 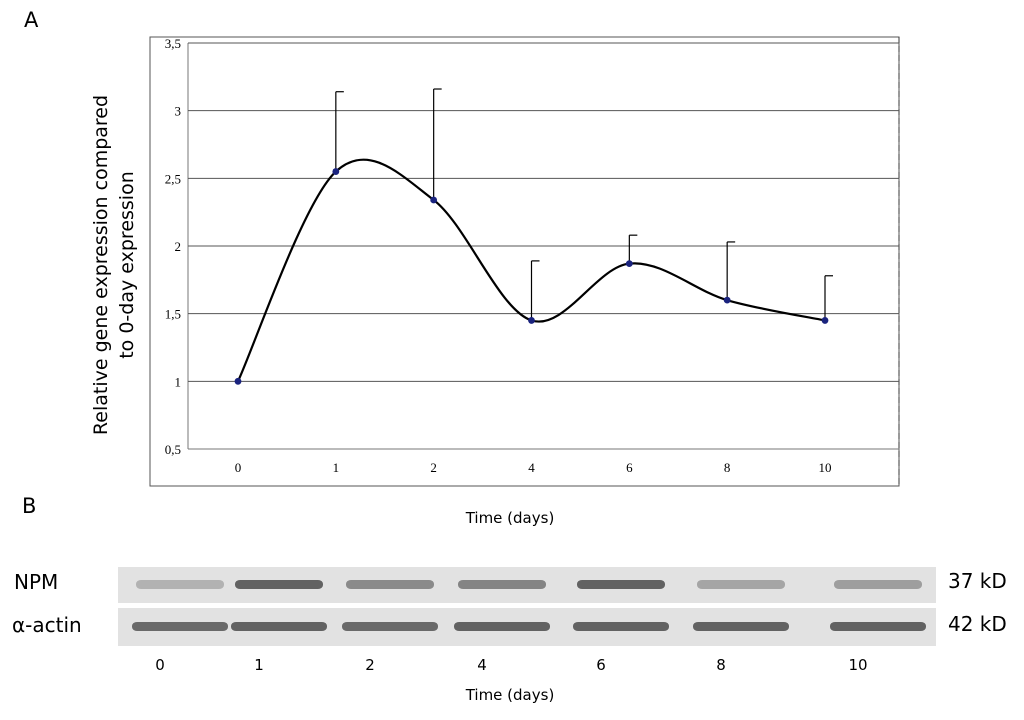 I want to click on y-tick-label: 3,5, so click(x=173, y=43).